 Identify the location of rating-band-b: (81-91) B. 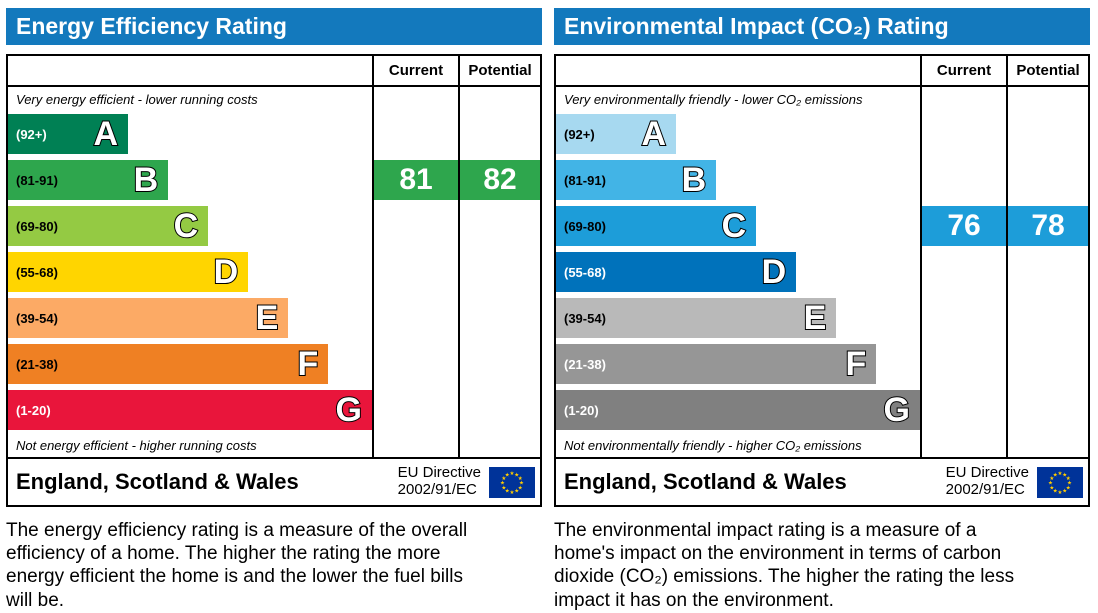
(190, 180).